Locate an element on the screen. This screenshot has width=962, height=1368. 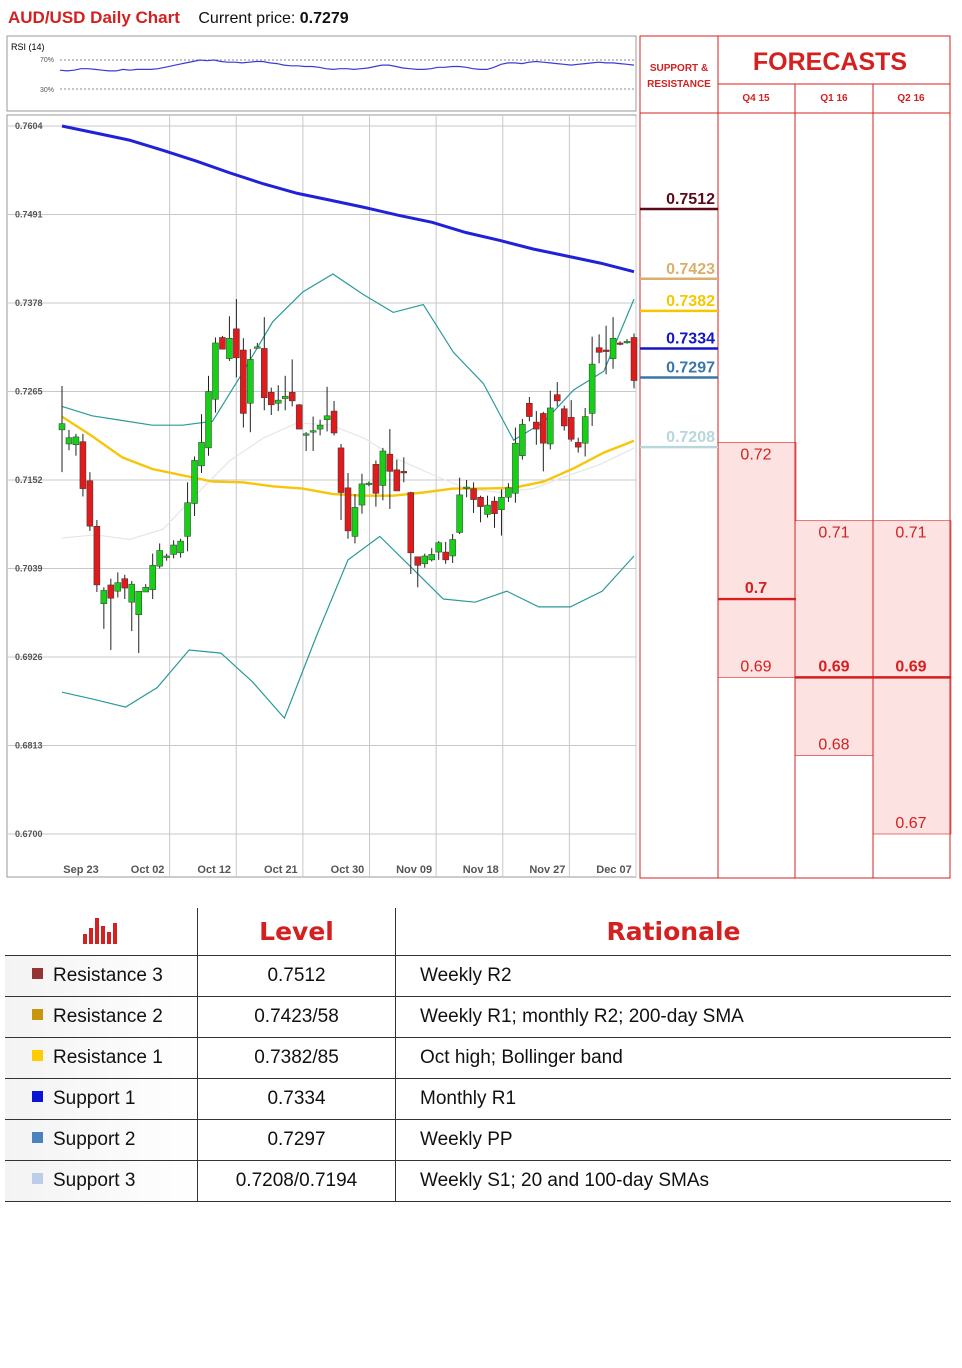
row-name: Resistance 1 is located at coordinates (108, 1057).